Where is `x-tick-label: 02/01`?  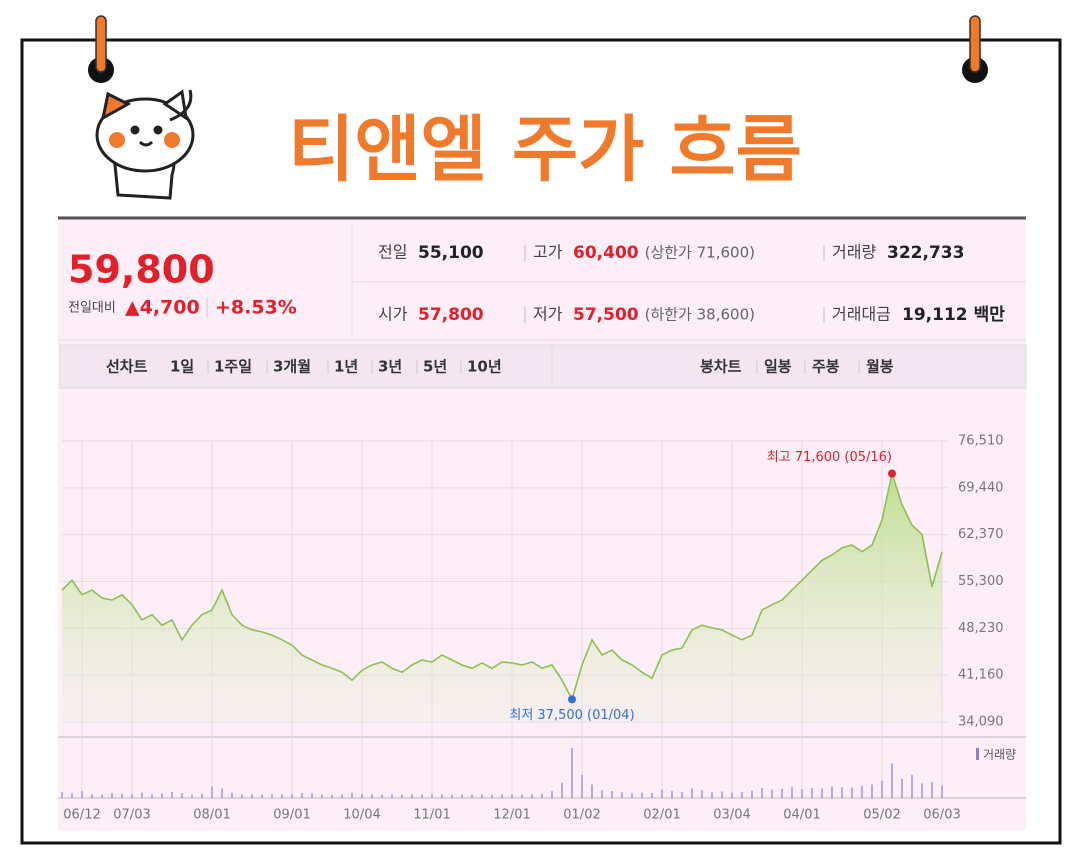
x-tick-label: 02/01 is located at coordinates (661, 815).